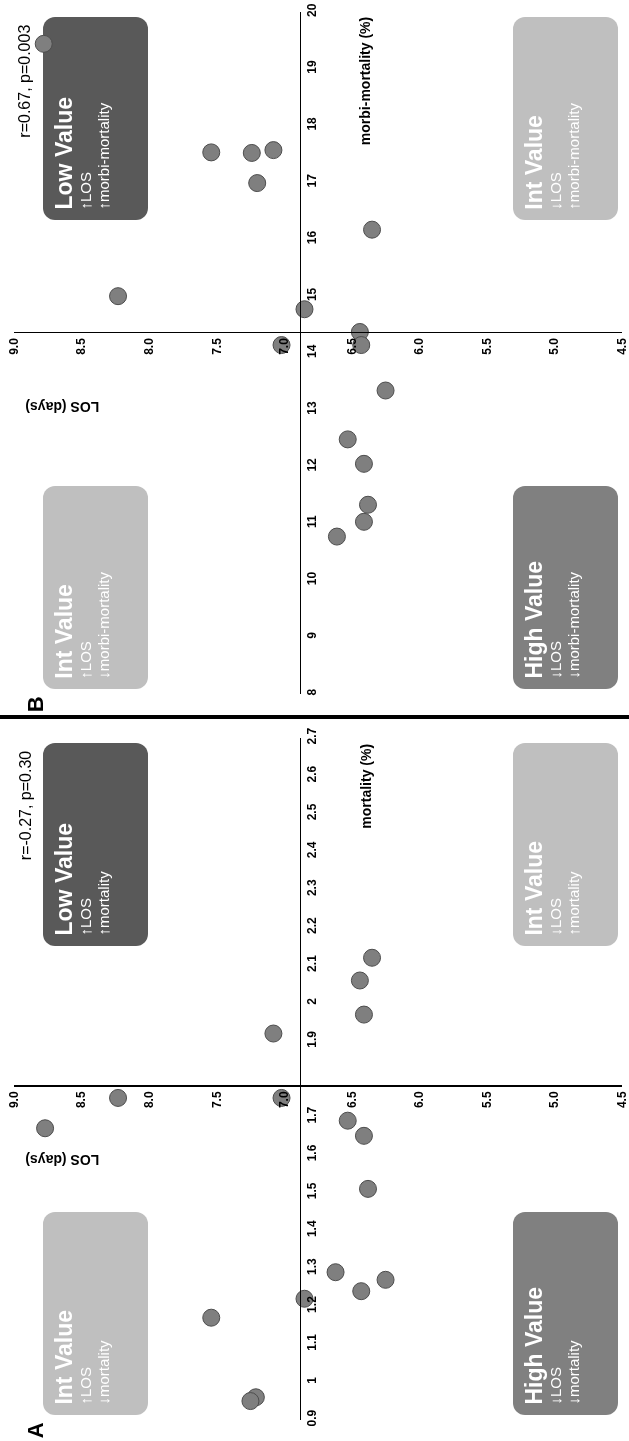 This screenshot has width=629, height=1441. Describe the element at coordinates (149, 1100) in the screenshot. I see `x-tick-label: 8.0` at that location.